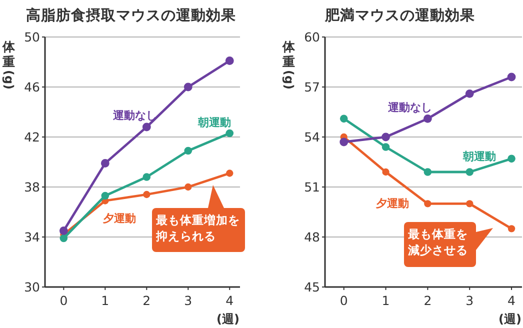  Describe the element at coordinates (312, 187) in the screenshot. I see `y-tick-label: 51` at that location.